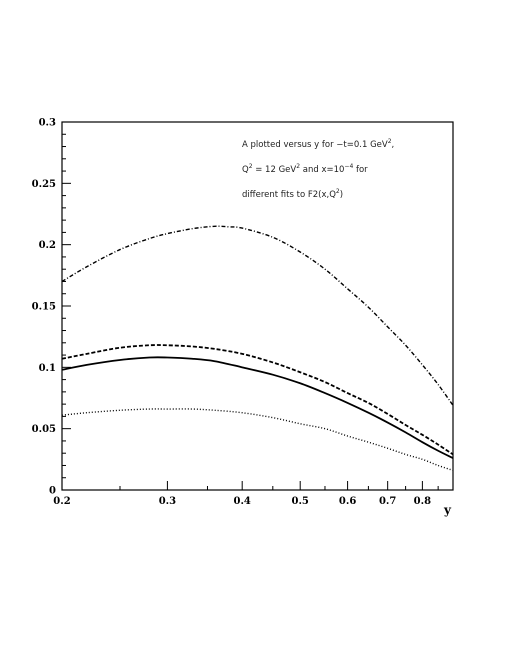  I want to click on annotation-line-1: A plotted versus y for −t=0.1 GeV2,, so click(318, 144).